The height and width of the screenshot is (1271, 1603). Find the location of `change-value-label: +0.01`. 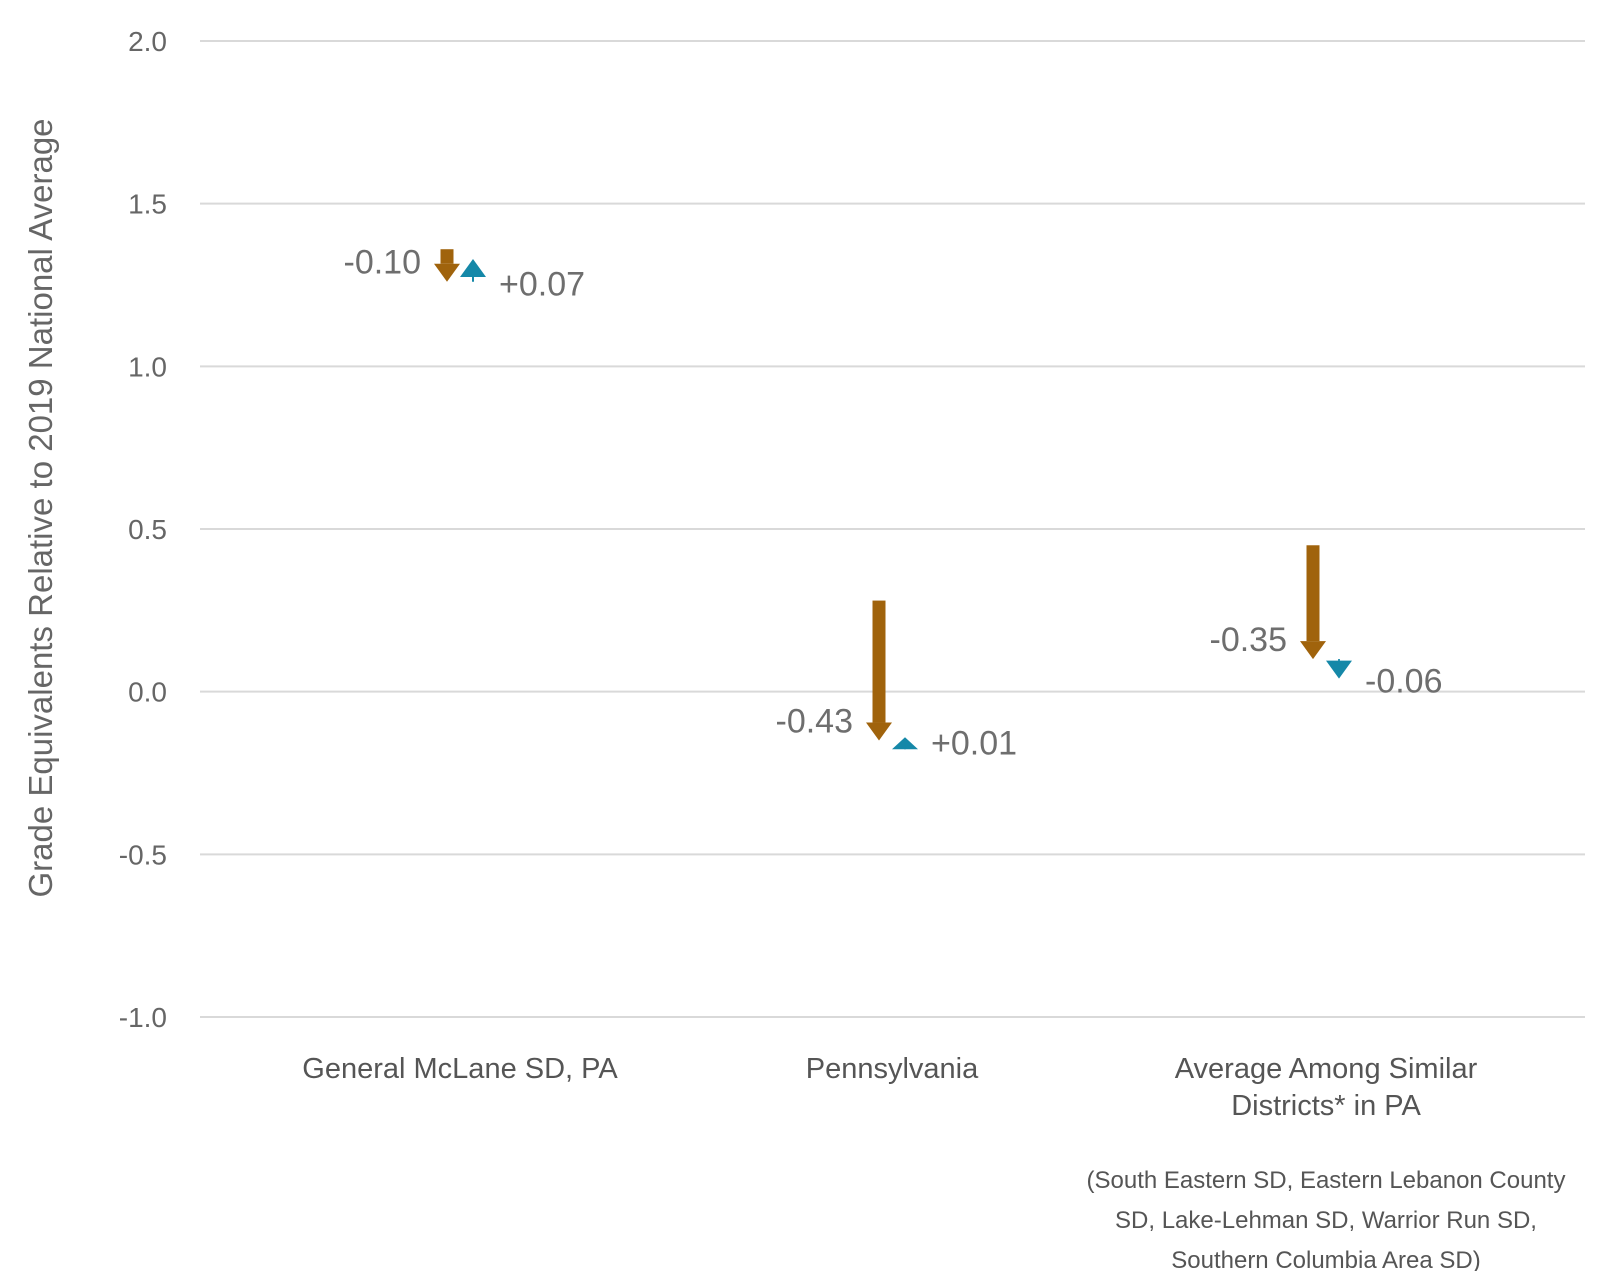

change-value-label: +0.01 is located at coordinates (974, 743).